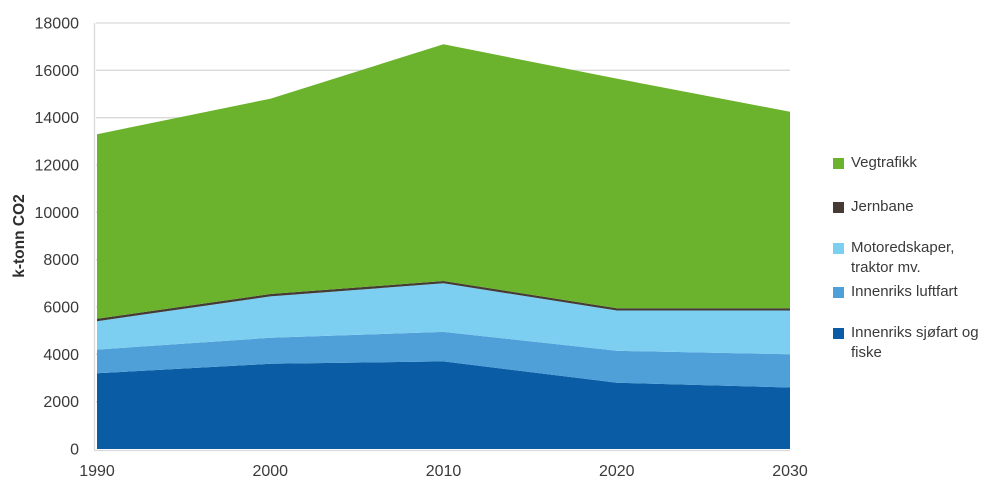 Image resolution: width=1000 pixels, height=497 pixels. What do you see at coordinates (443, 405) in the screenshot?
I see `area-innenriks-sjøfart-og-fiske` at bounding box center [443, 405].